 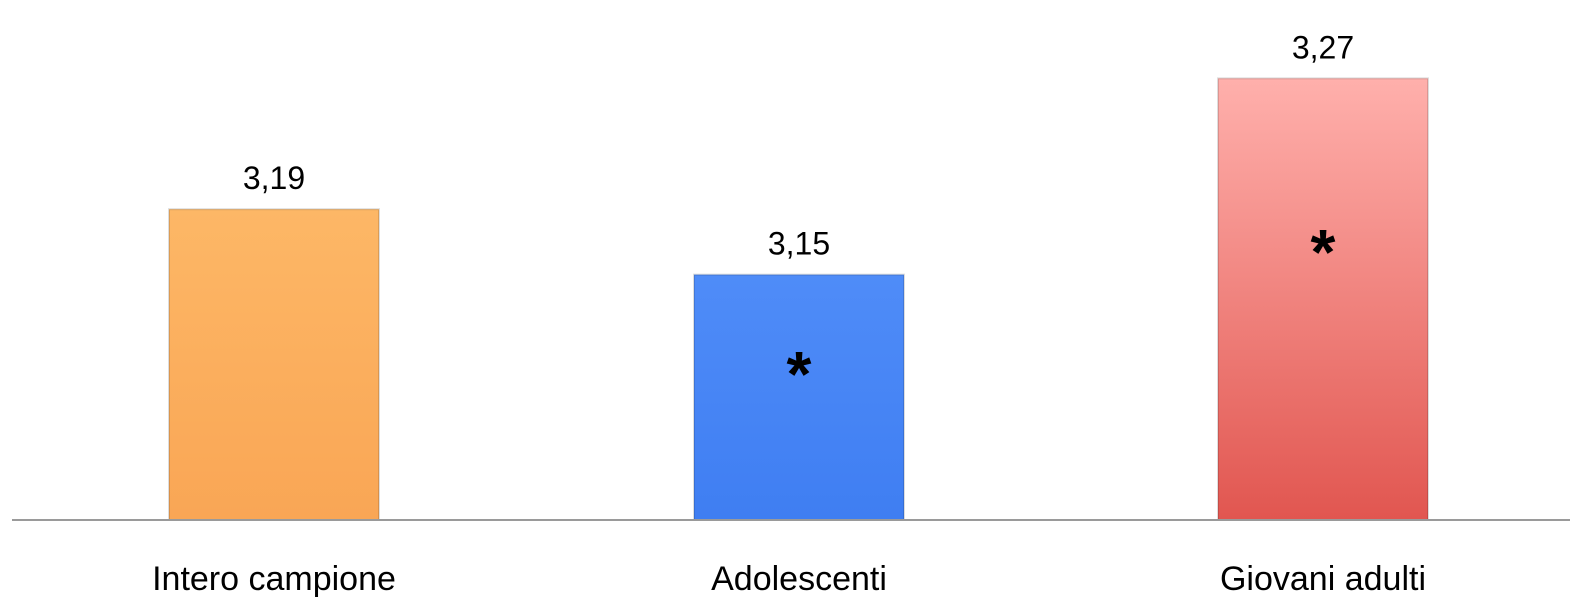 I want to click on bar-value-label-2: 3,15, so click(x=799, y=244).